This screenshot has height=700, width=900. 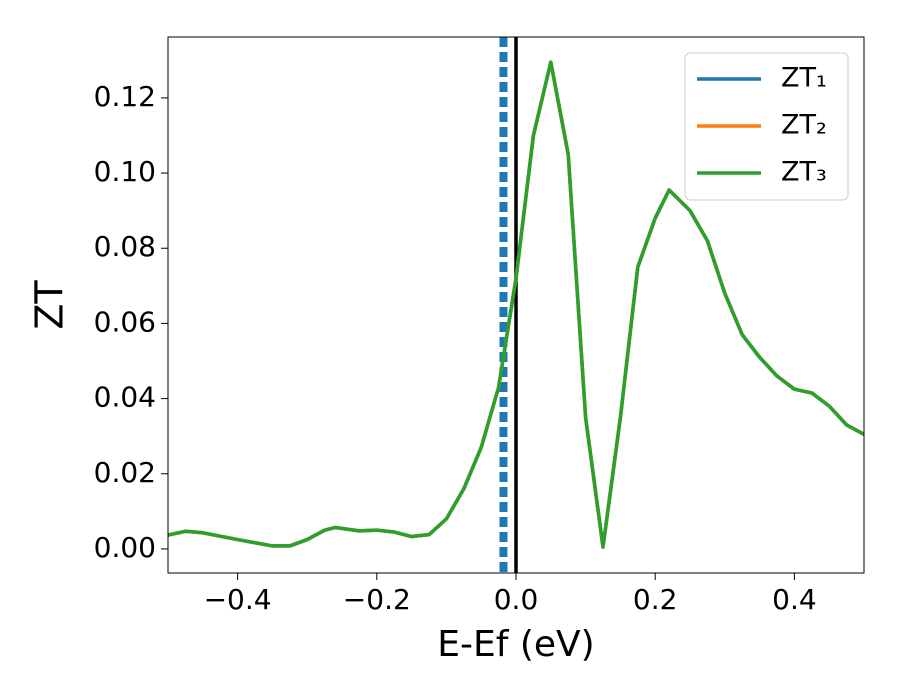 What do you see at coordinates (804, 78) in the screenshot?
I see `legend-label: ZT₁` at bounding box center [804, 78].